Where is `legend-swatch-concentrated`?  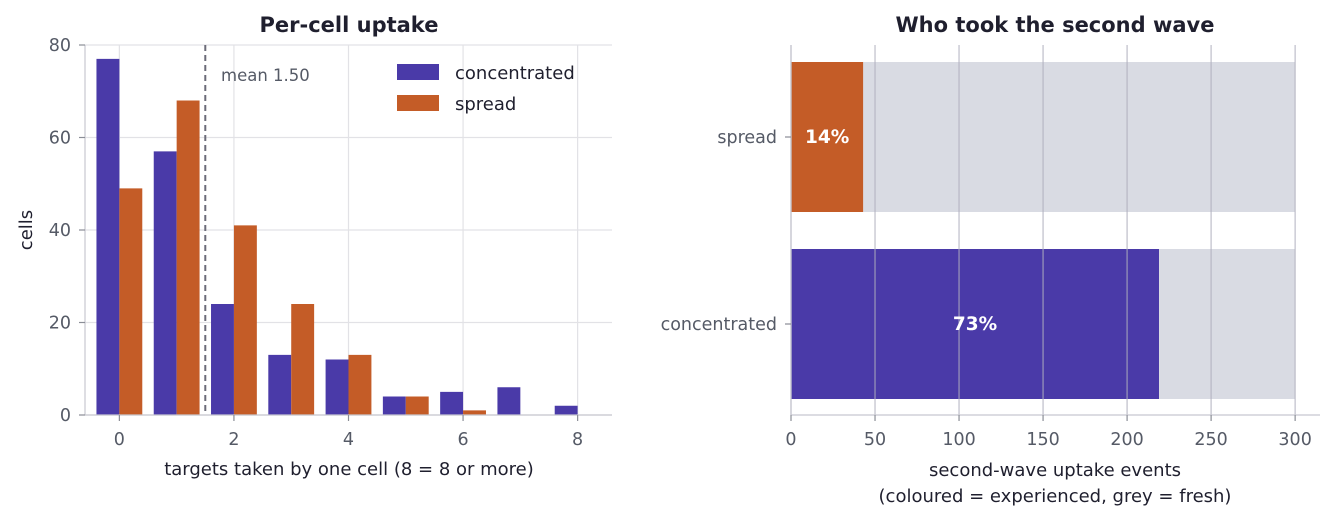
legend-swatch-concentrated is located at coordinates (418, 72).